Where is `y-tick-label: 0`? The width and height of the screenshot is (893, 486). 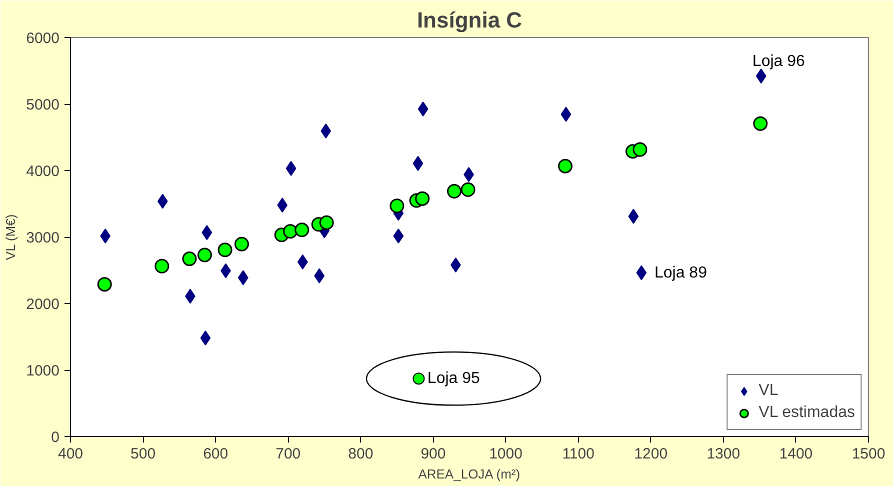 y-tick-label: 0 is located at coordinates (55, 437).